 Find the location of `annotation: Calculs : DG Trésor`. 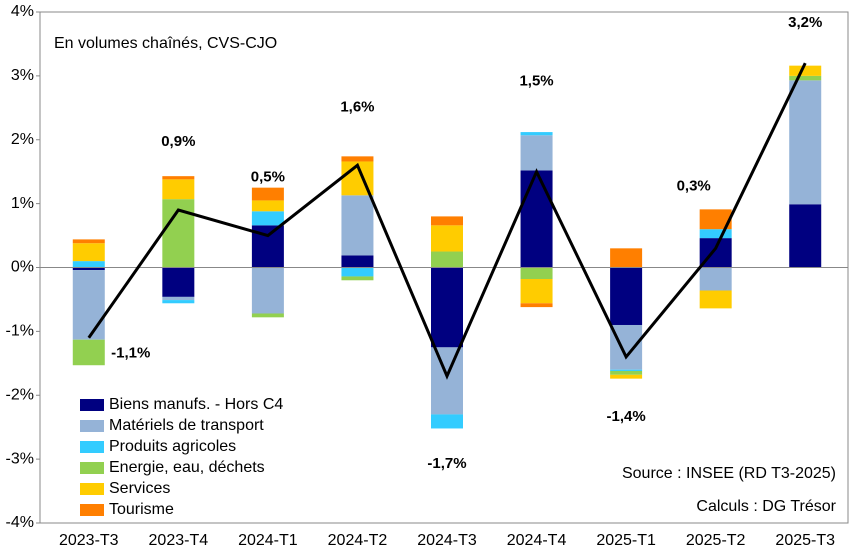

annotation: Calculs : DG Trésor is located at coordinates (766, 506).